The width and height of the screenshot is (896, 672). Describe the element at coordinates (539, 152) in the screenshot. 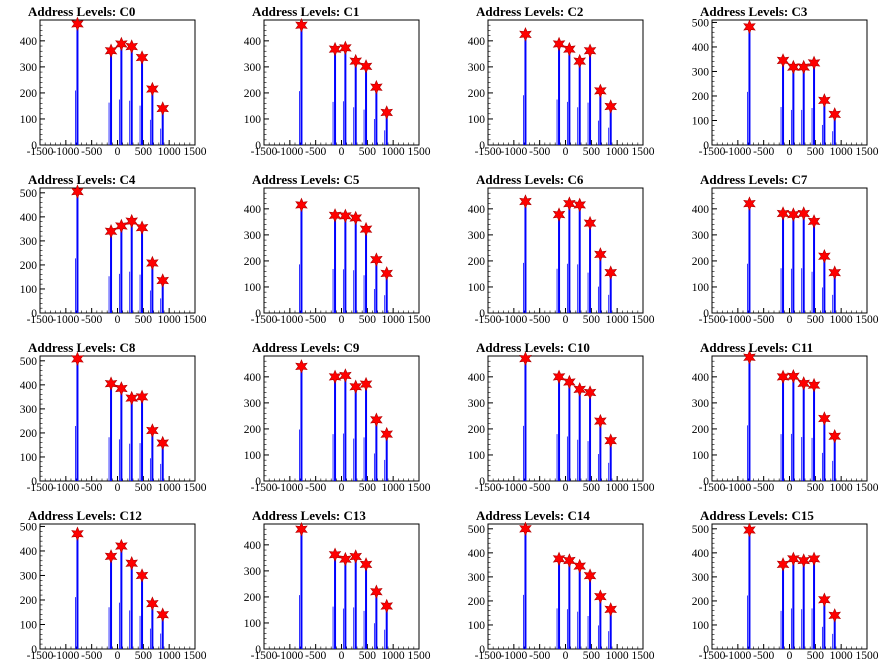

I see `x-tick-label: -500` at that location.